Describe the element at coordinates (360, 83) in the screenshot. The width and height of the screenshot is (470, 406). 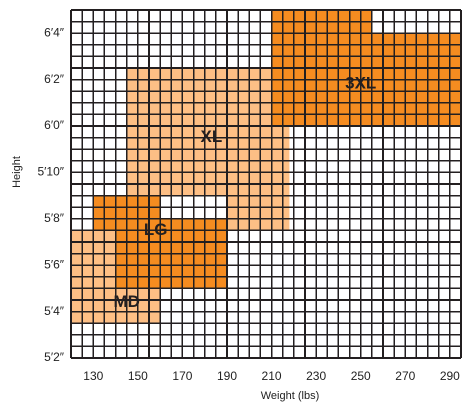
I see `size-region-label-3xl: 3XL` at that location.